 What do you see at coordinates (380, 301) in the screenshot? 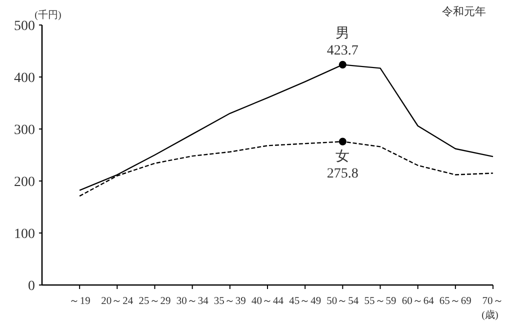
I see `x-tick-label: 55～59` at bounding box center [380, 301].